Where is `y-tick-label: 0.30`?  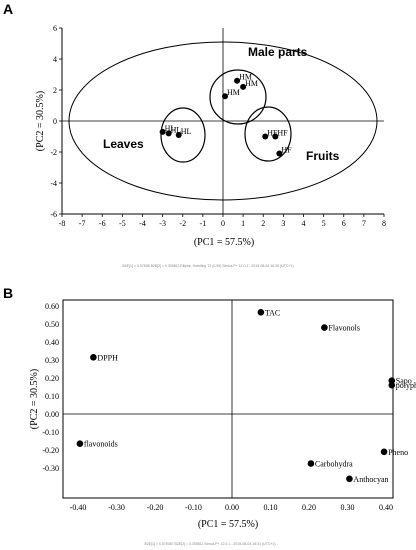
y-tick-label: 0.30 is located at coordinates (52, 360).